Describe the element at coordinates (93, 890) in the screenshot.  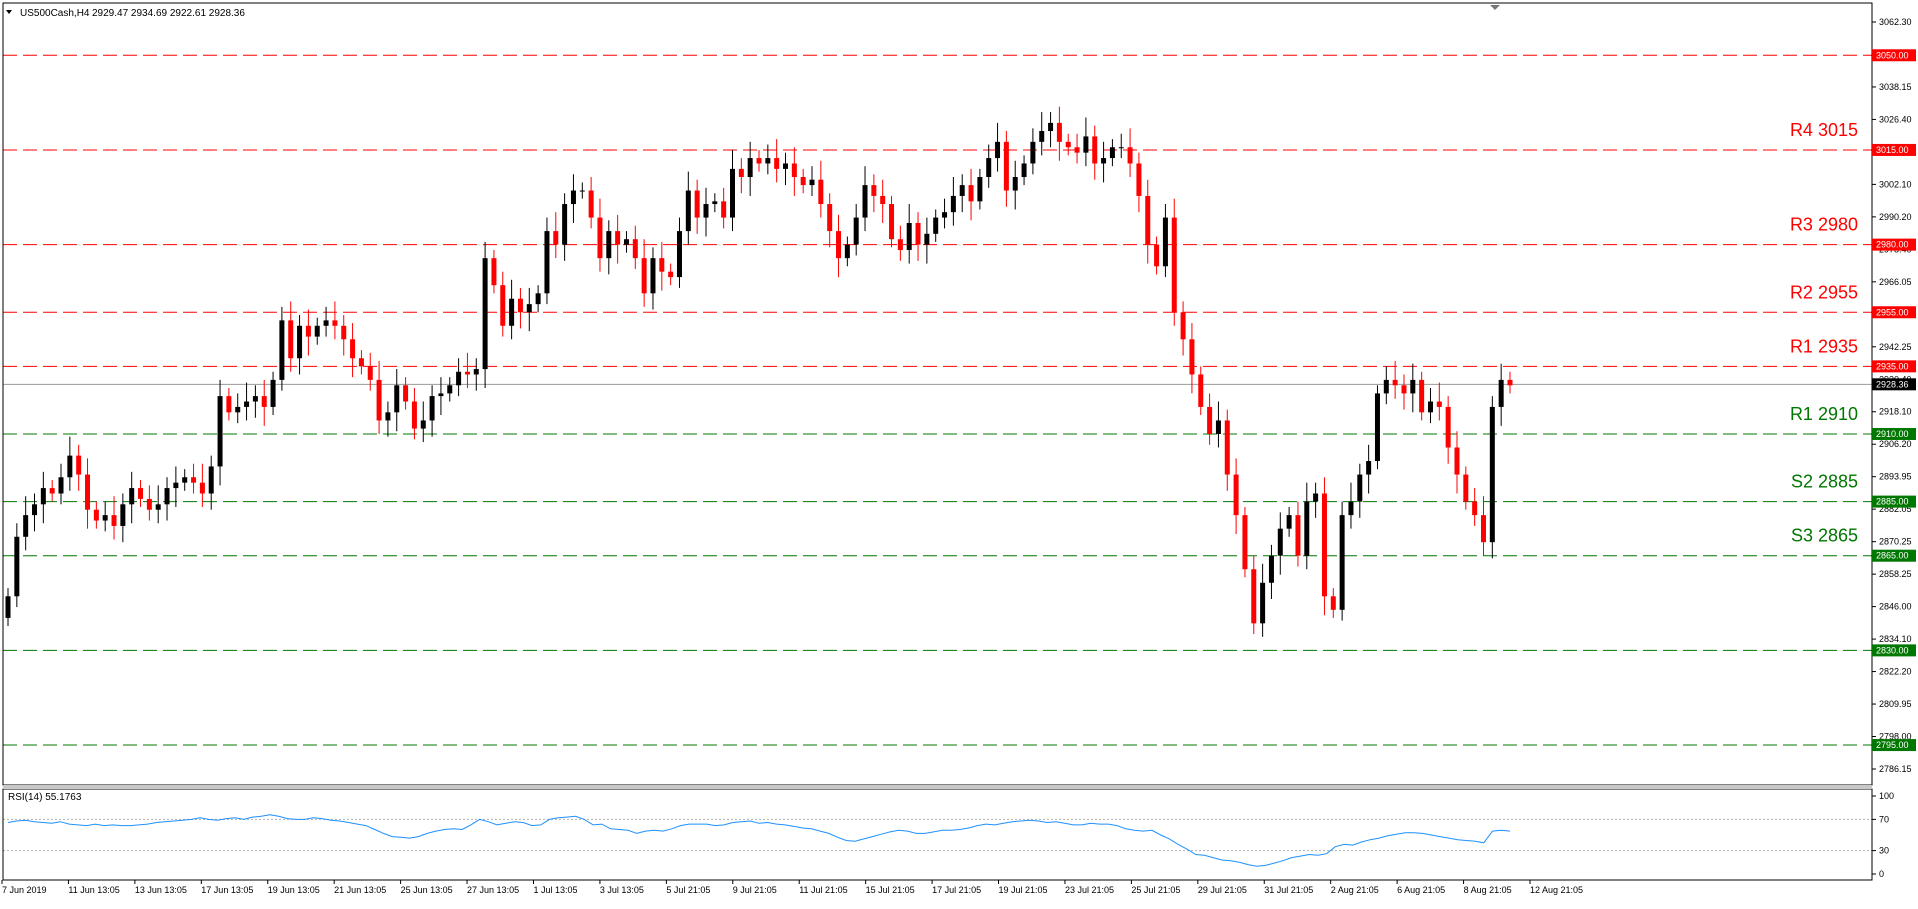
I see `x-tick-label: 11 Jun 13:05` at that location.